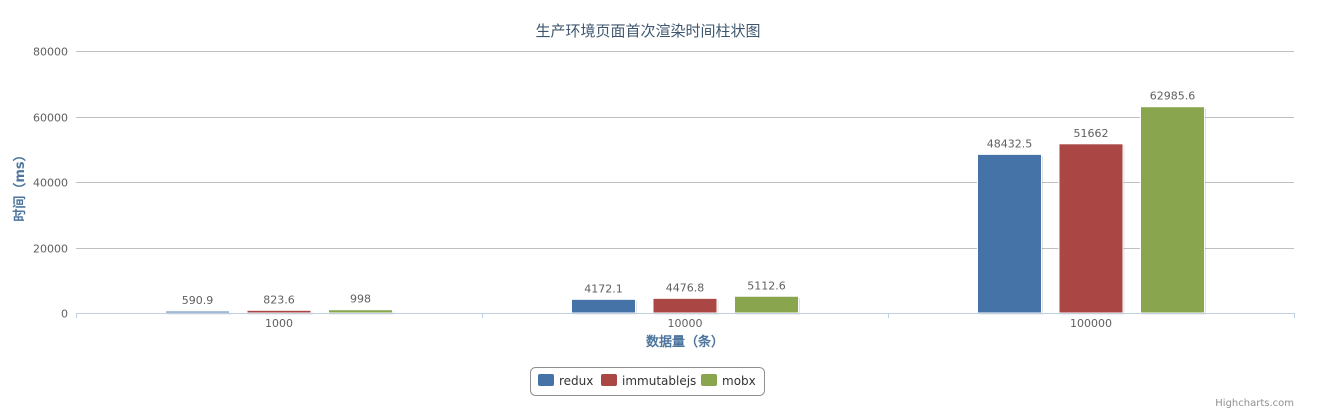 The image size is (1317, 413). What do you see at coordinates (279, 299) in the screenshot?
I see `data-label: 823.6` at bounding box center [279, 299].